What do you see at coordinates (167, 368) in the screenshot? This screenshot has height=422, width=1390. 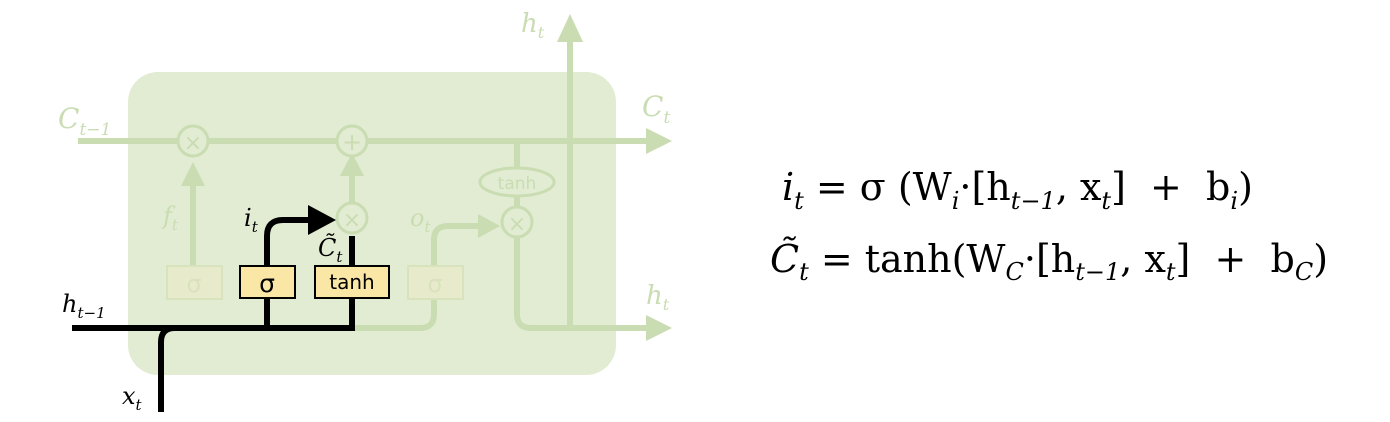 I see `x-input-path` at bounding box center [167, 368].